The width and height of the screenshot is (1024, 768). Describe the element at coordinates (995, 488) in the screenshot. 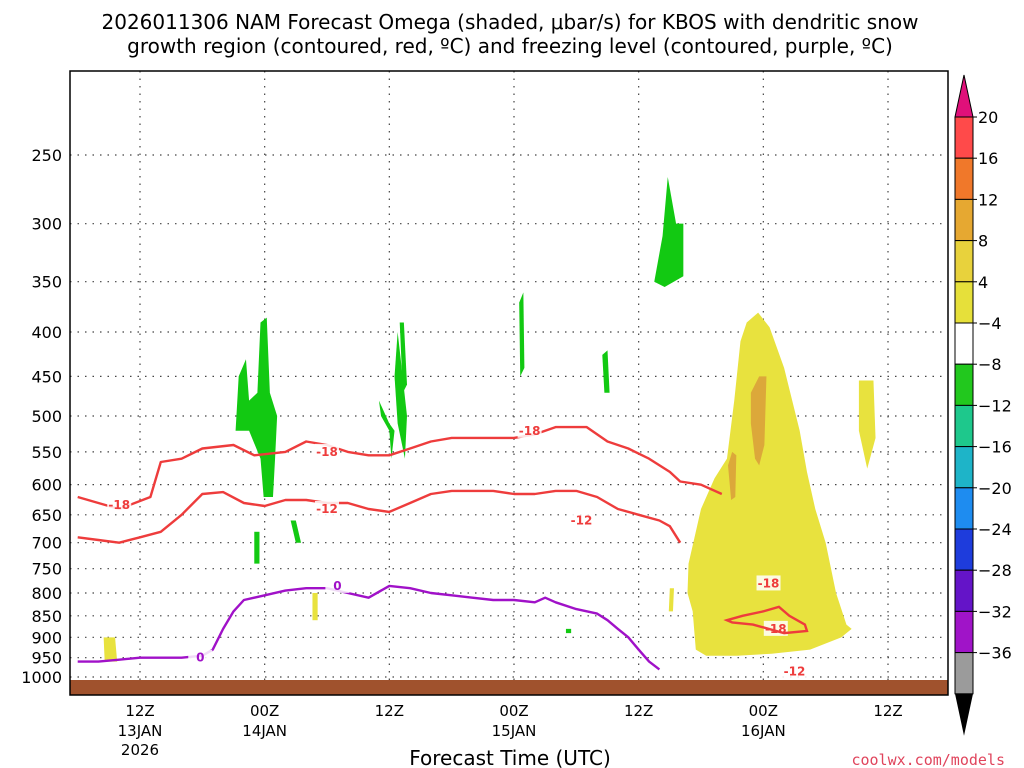

I see `colorbar-label: −20` at that location.